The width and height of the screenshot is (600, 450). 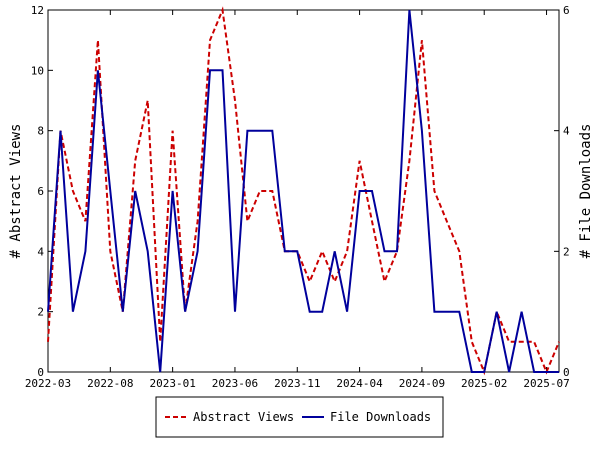 I want to click on legend-box, so click(x=299, y=417).